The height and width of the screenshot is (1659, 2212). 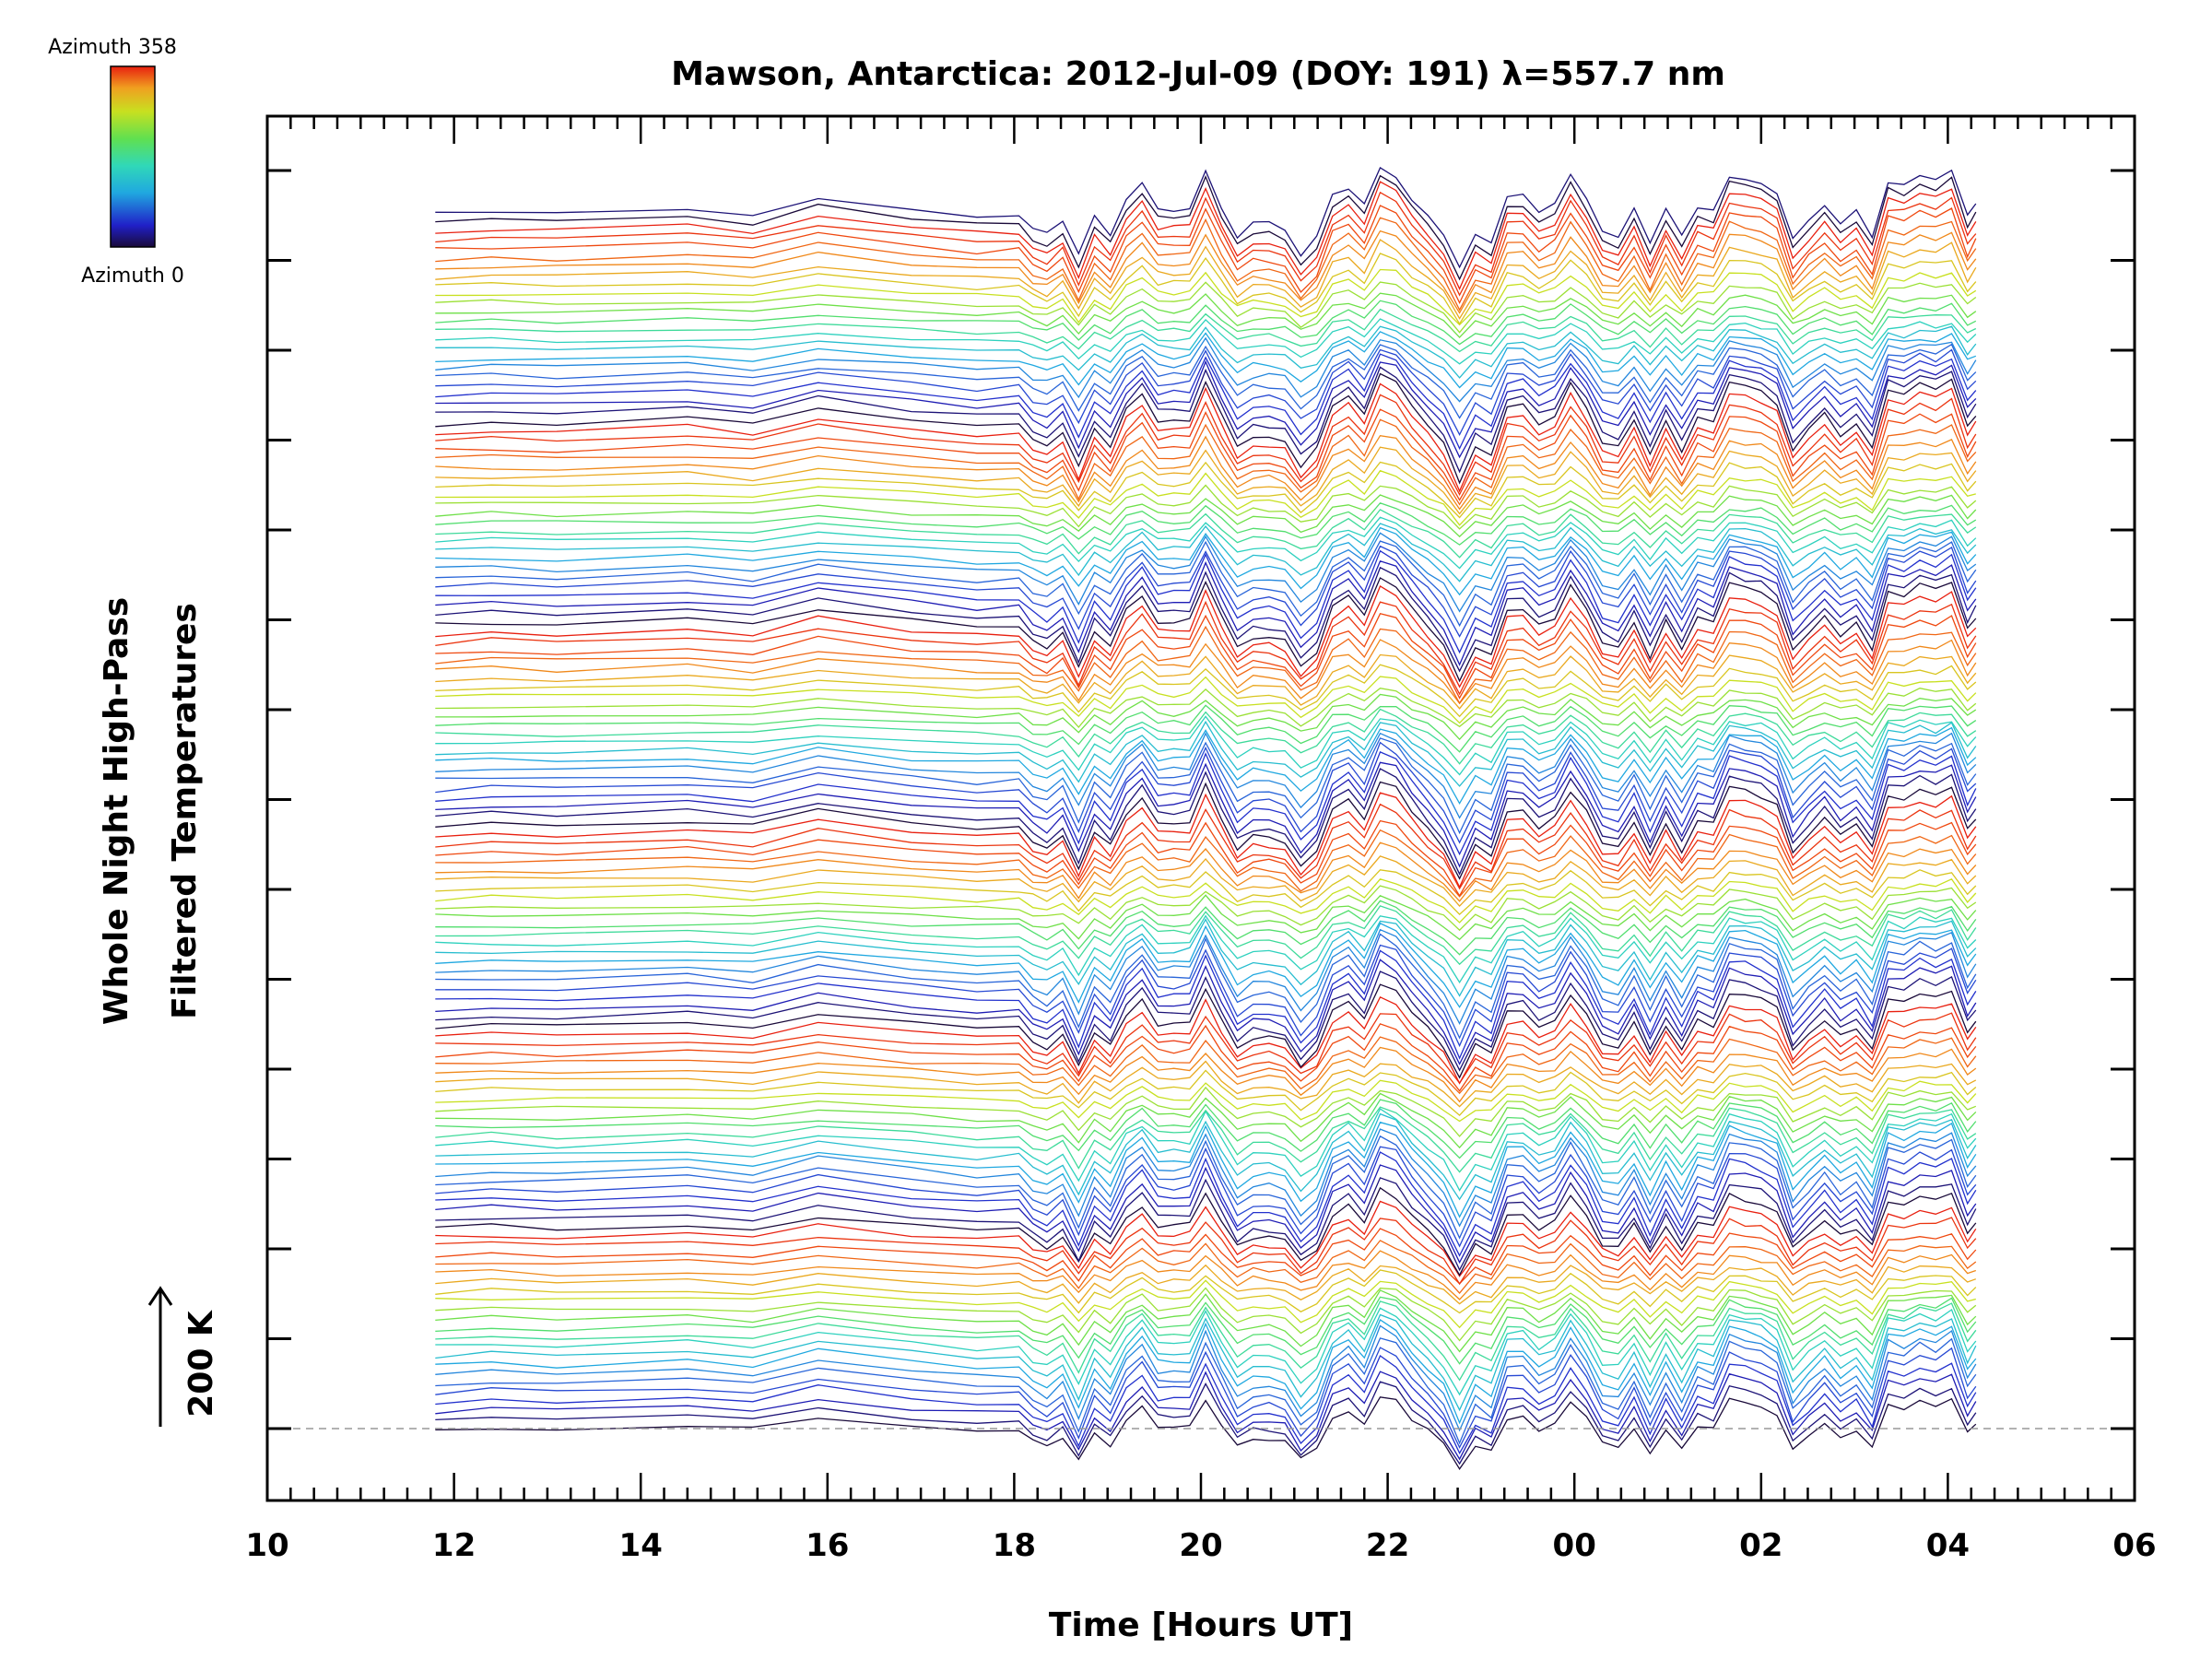 What do you see at coordinates (641, 1545) in the screenshot?
I see `x-tick-label: 14` at bounding box center [641, 1545].